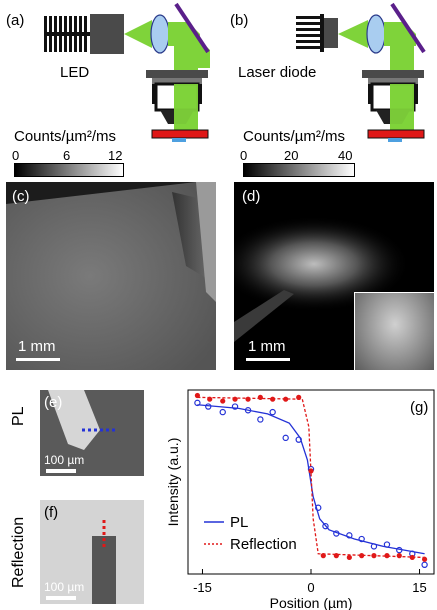 This screenshot has height=610, width=437. I want to click on colorbar-right-tick: 0, so click(244, 155).